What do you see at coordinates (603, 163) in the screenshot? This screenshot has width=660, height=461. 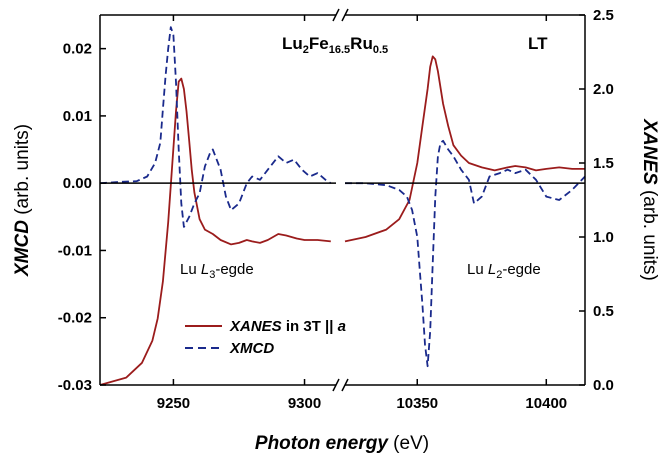 I see `right-tick-label: 1.5` at bounding box center [603, 163].